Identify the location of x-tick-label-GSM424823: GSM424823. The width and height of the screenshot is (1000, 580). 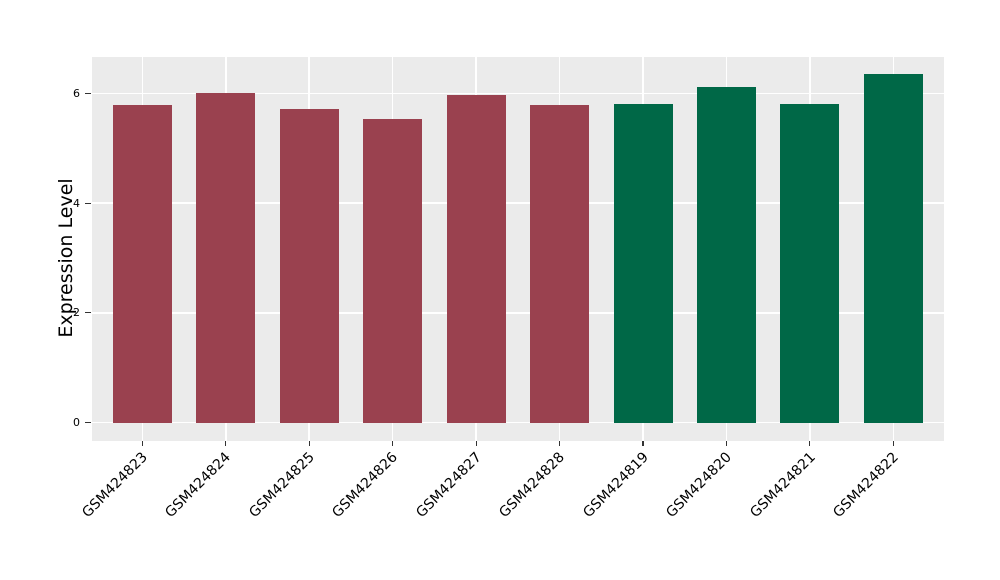
(115, 485).